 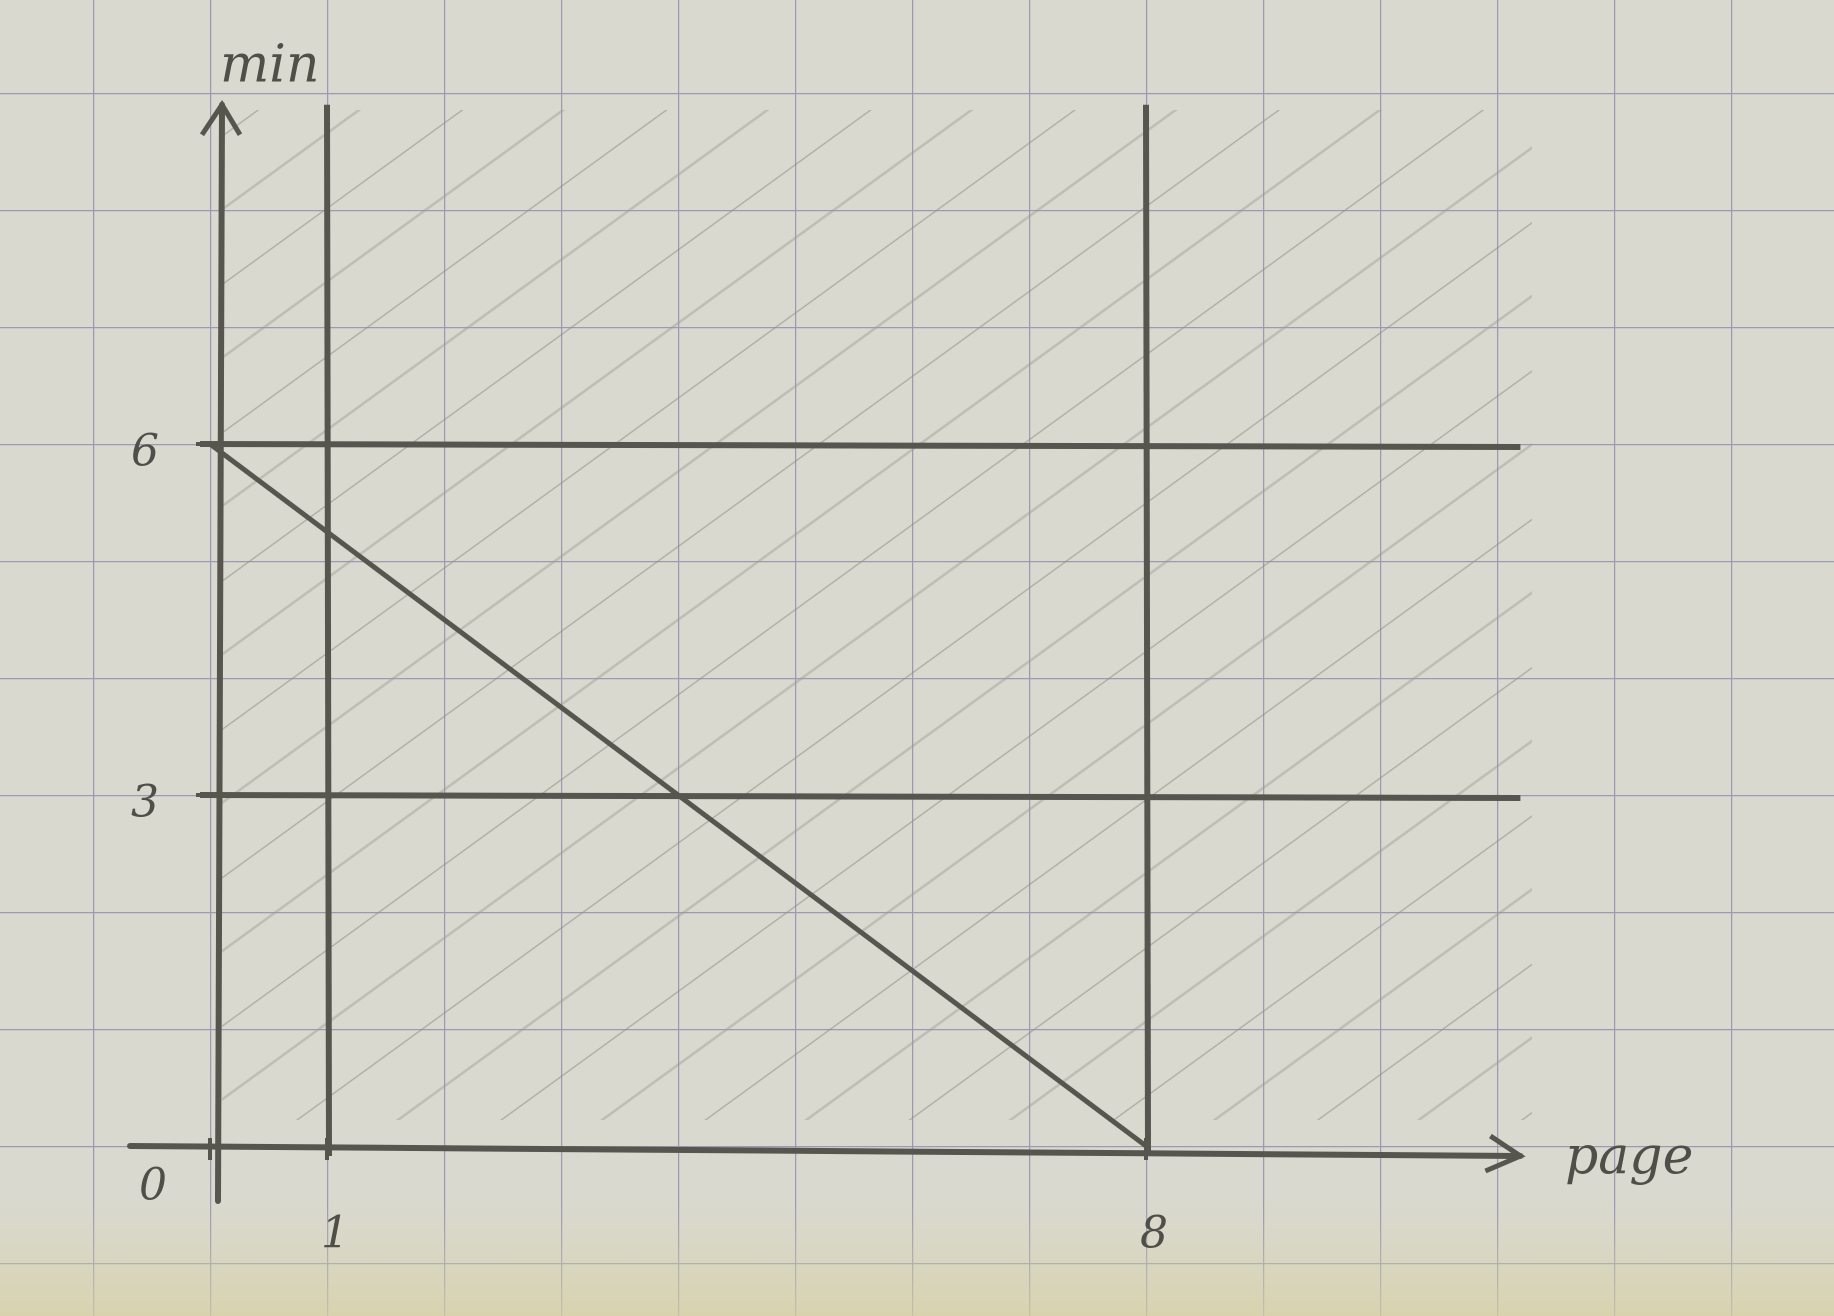 I want to click on y-tick-label: 3, so click(x=145, y=802).